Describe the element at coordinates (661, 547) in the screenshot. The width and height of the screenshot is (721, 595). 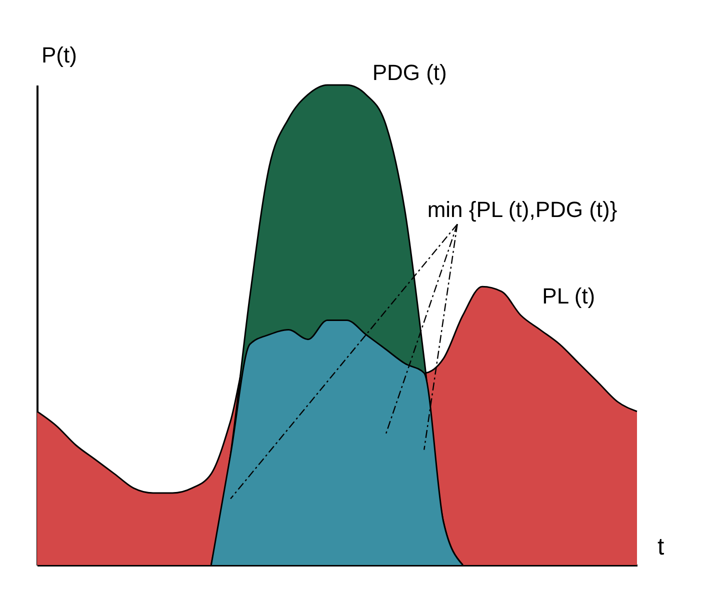
I see `x-axis-title: t` at that location.